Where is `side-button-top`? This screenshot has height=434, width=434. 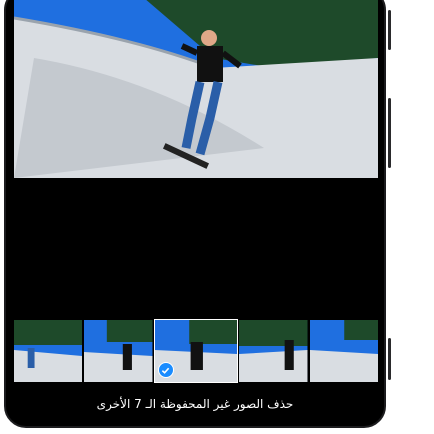
side-button-top is located at coordinates (389, 30).